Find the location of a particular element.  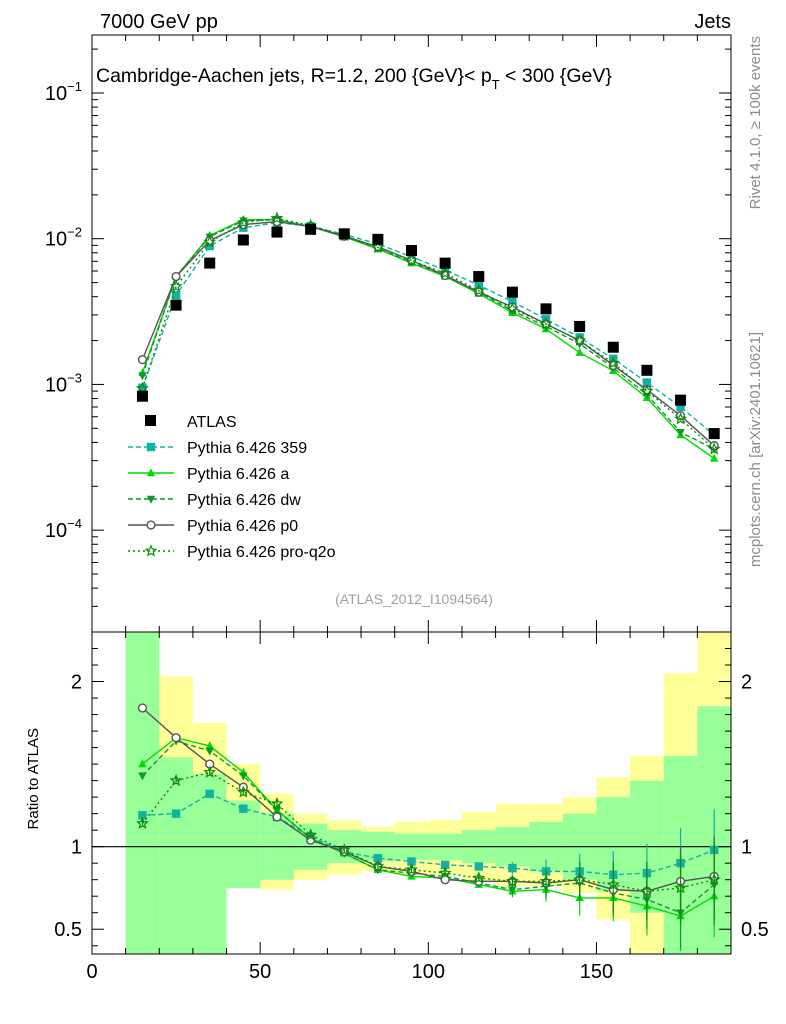

legend-label: Pythia 6.426 359 is located at coordinates (247, 448).